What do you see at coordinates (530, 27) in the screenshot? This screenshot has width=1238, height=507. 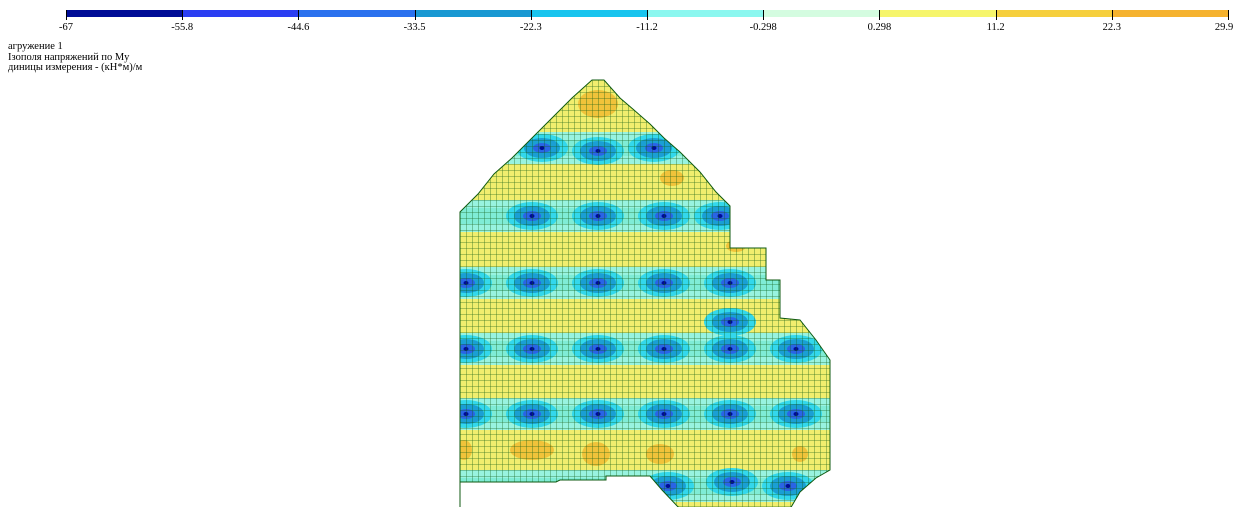 I see `scale-tick-label: -22.3` at bounding box center [530, 27].